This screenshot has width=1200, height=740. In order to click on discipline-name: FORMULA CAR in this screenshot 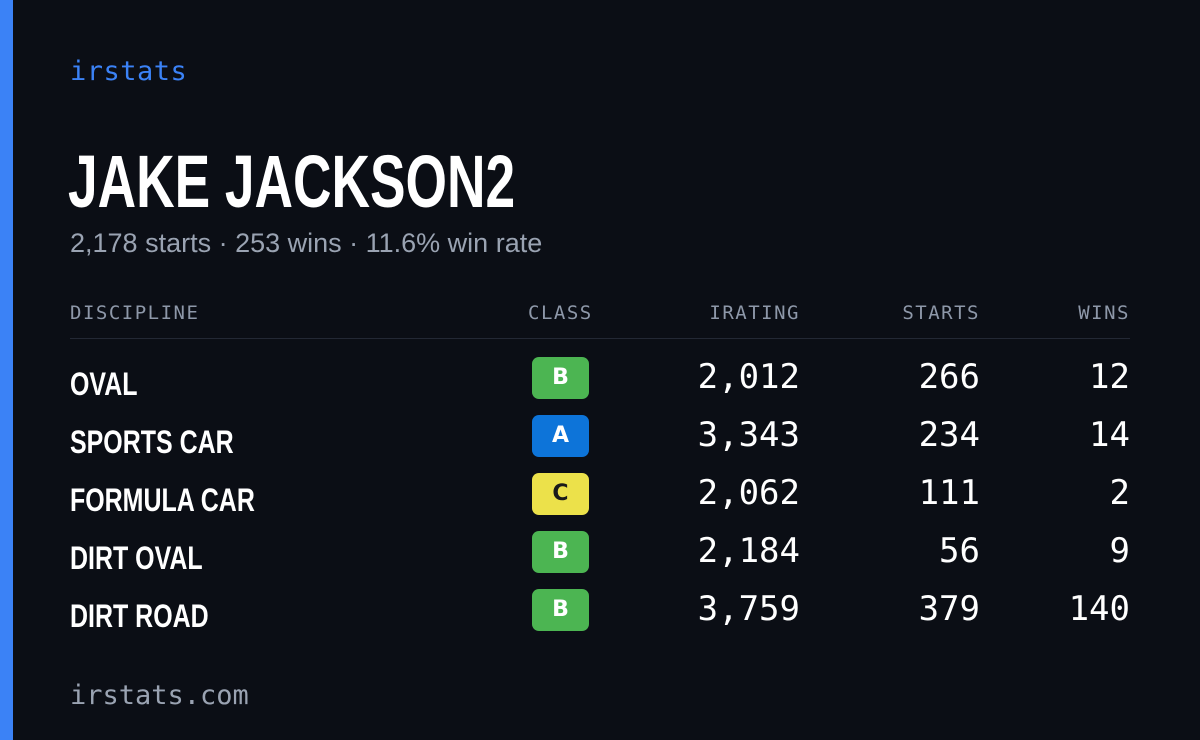, I will do `click(162, 500)`.